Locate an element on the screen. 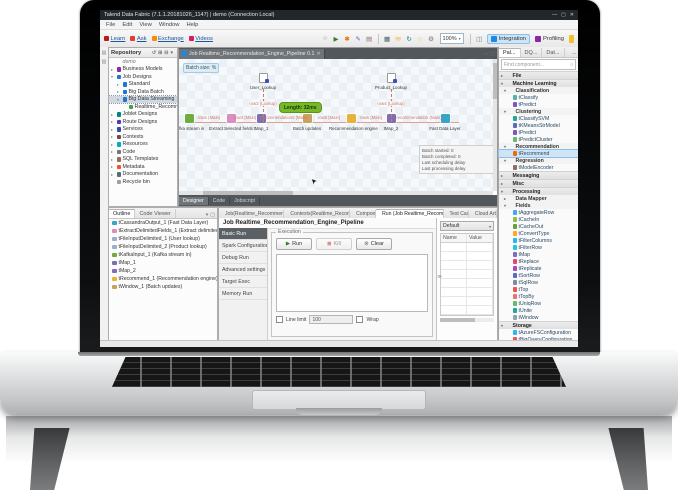 The height and width of the screenshot is (490, 678). palette-row: tBigQueryConfiguration is located at coordinates (538, 339).